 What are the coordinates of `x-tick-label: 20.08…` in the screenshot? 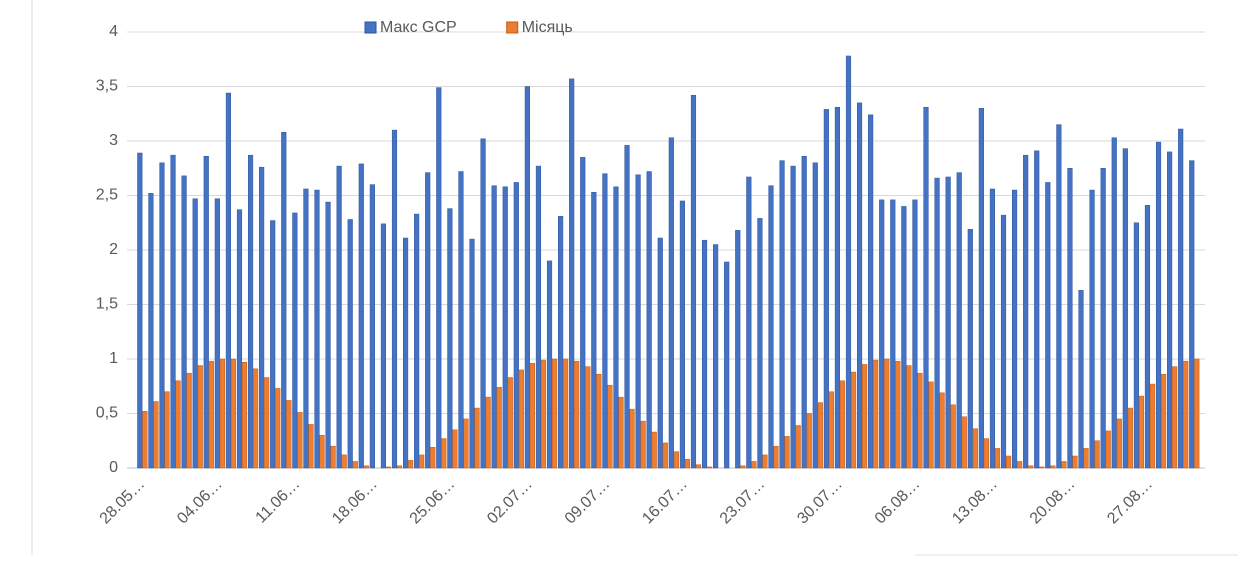 It's located at (1053, 502).